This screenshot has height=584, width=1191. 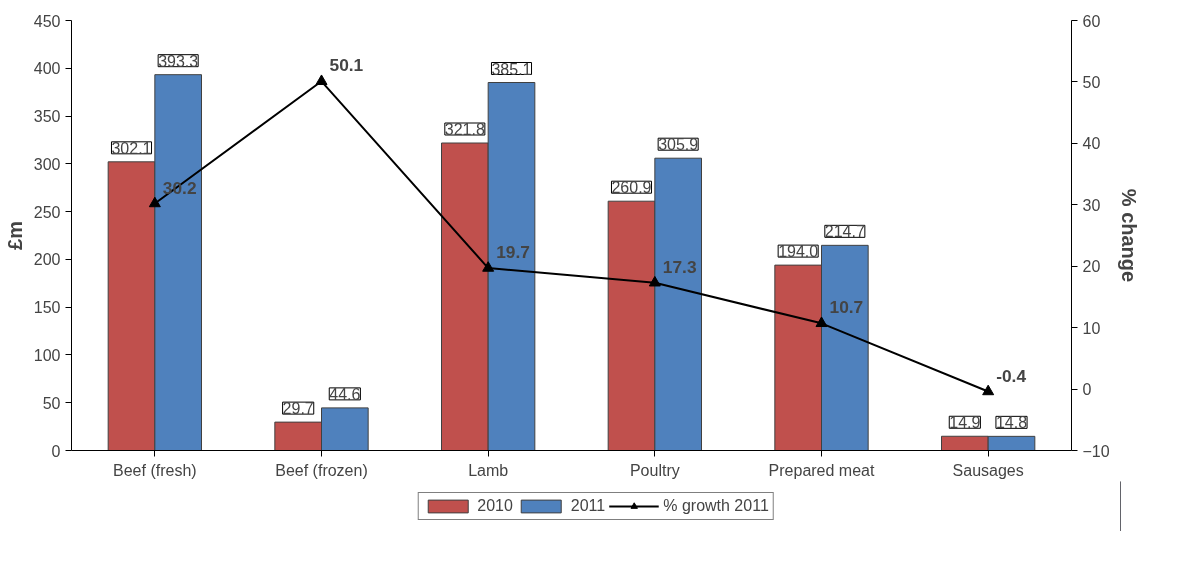 I want to click on x-tick-label: Prepared meat, so click(x=821, y=470).